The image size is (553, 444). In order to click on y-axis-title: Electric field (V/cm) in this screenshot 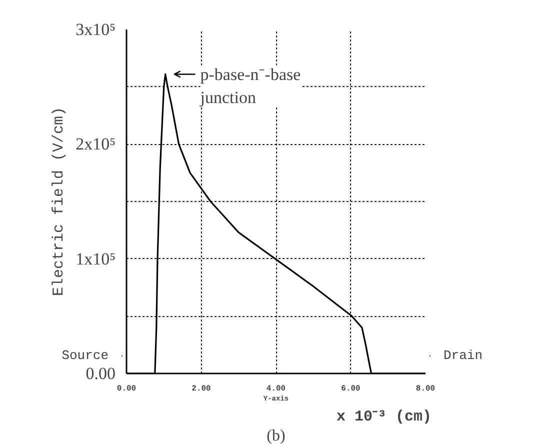, I will do `click(59, 201)`.